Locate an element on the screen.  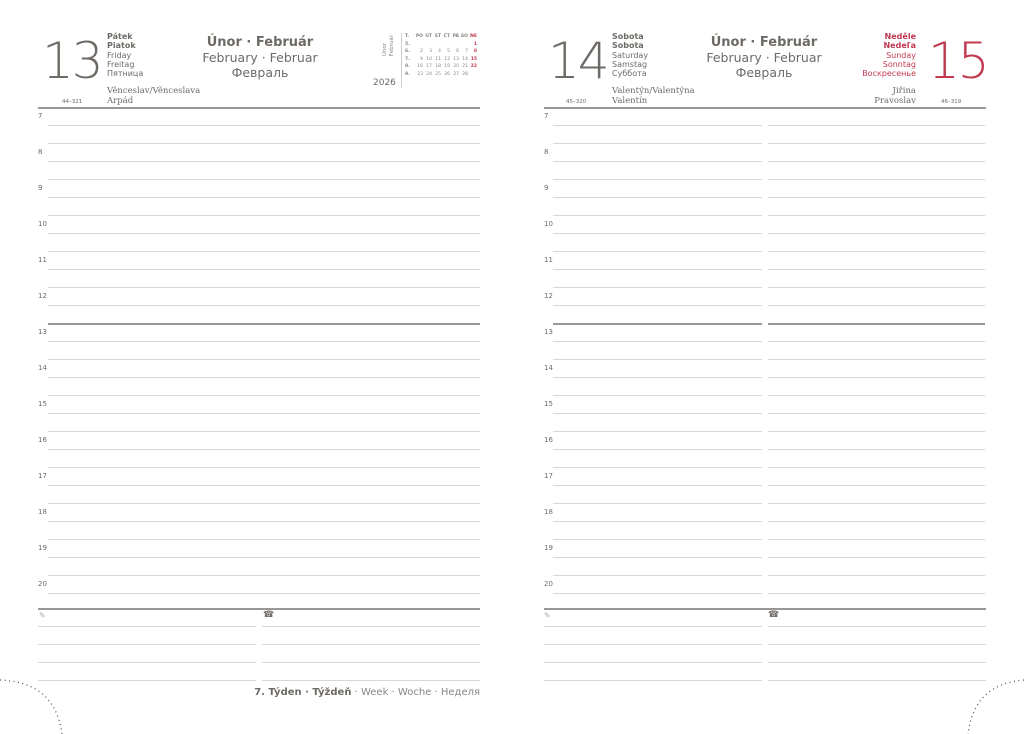
mini-calendar-cell: 15 is located at coordinates (473, 59).